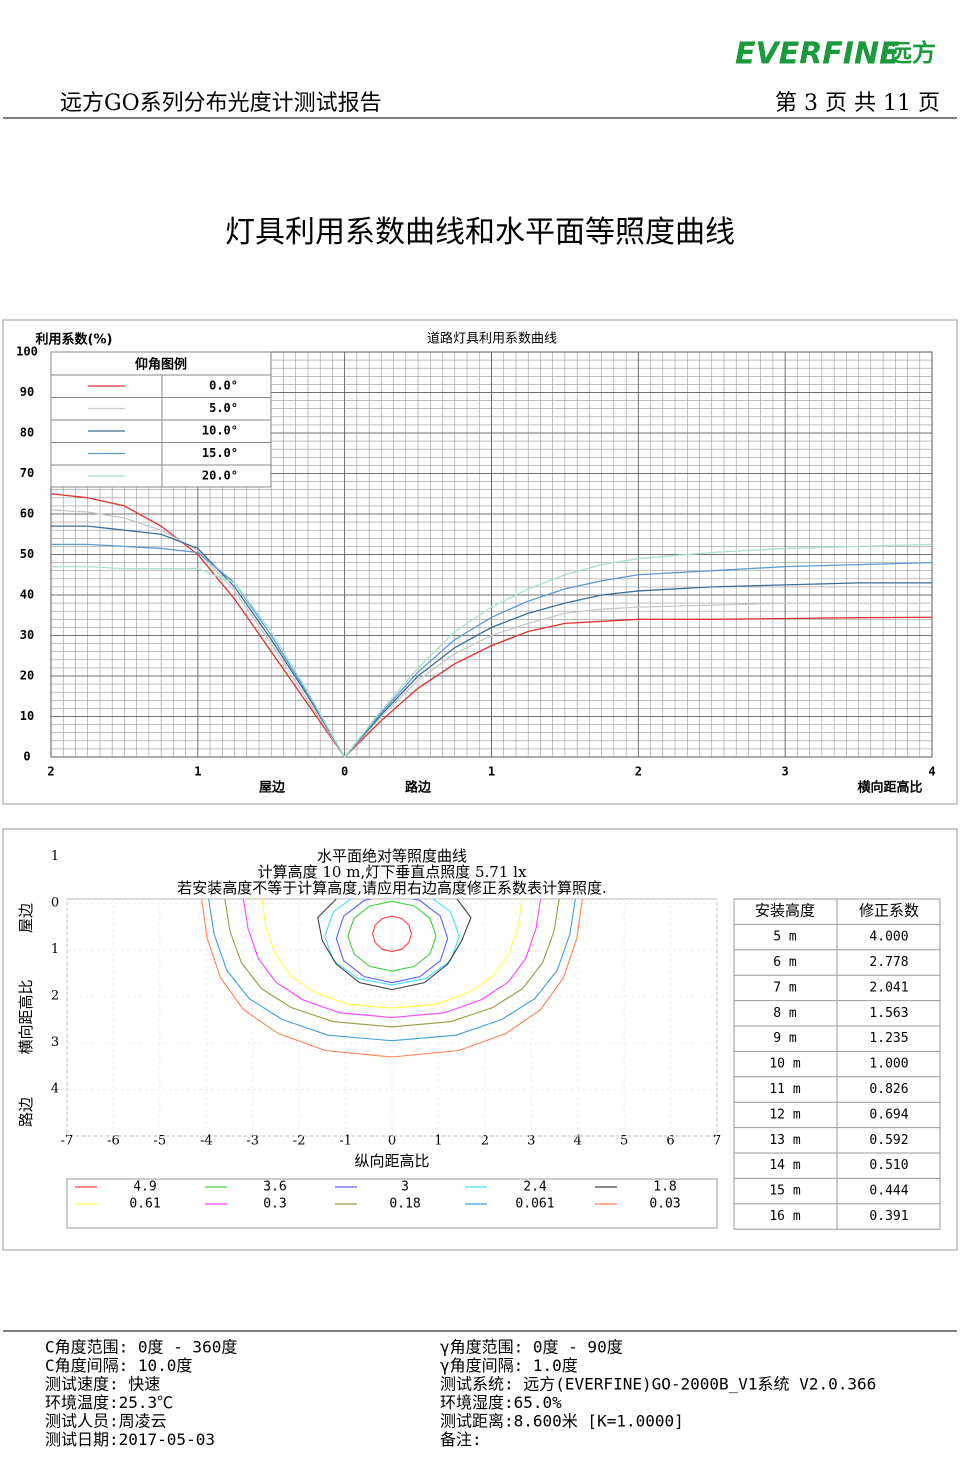 Image resolution: width=960 pixels, height=1462 pixels. Describe the element at coordinates (221, 103) in the screenshot. I see `report-title: 远方GO系列分布光度计测试报告` at that location.